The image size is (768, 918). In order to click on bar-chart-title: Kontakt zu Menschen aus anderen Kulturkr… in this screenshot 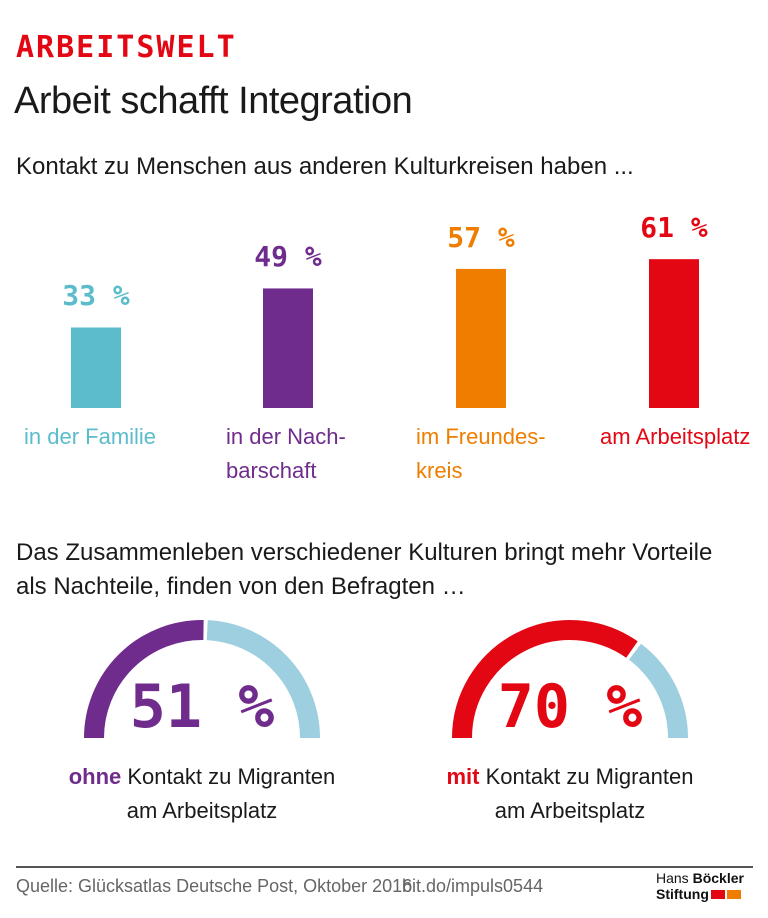, I will do `click(325, 166)`.